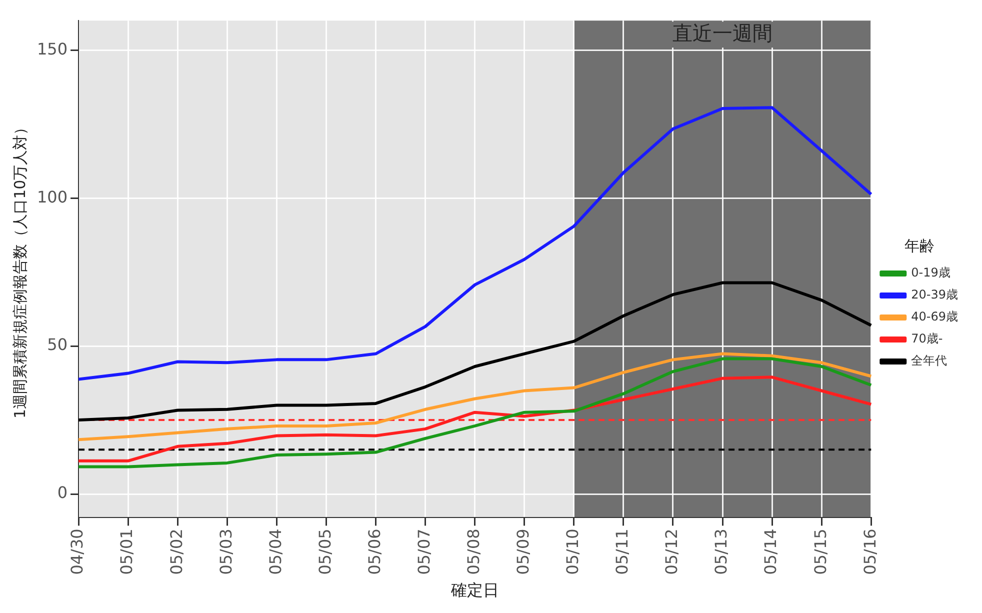 This screenshot has width=982, height=613. What do you see at coordinates (929, 361) in the screenshot?
I see `legend-label: 全年代` at bounding box center [929, 361].